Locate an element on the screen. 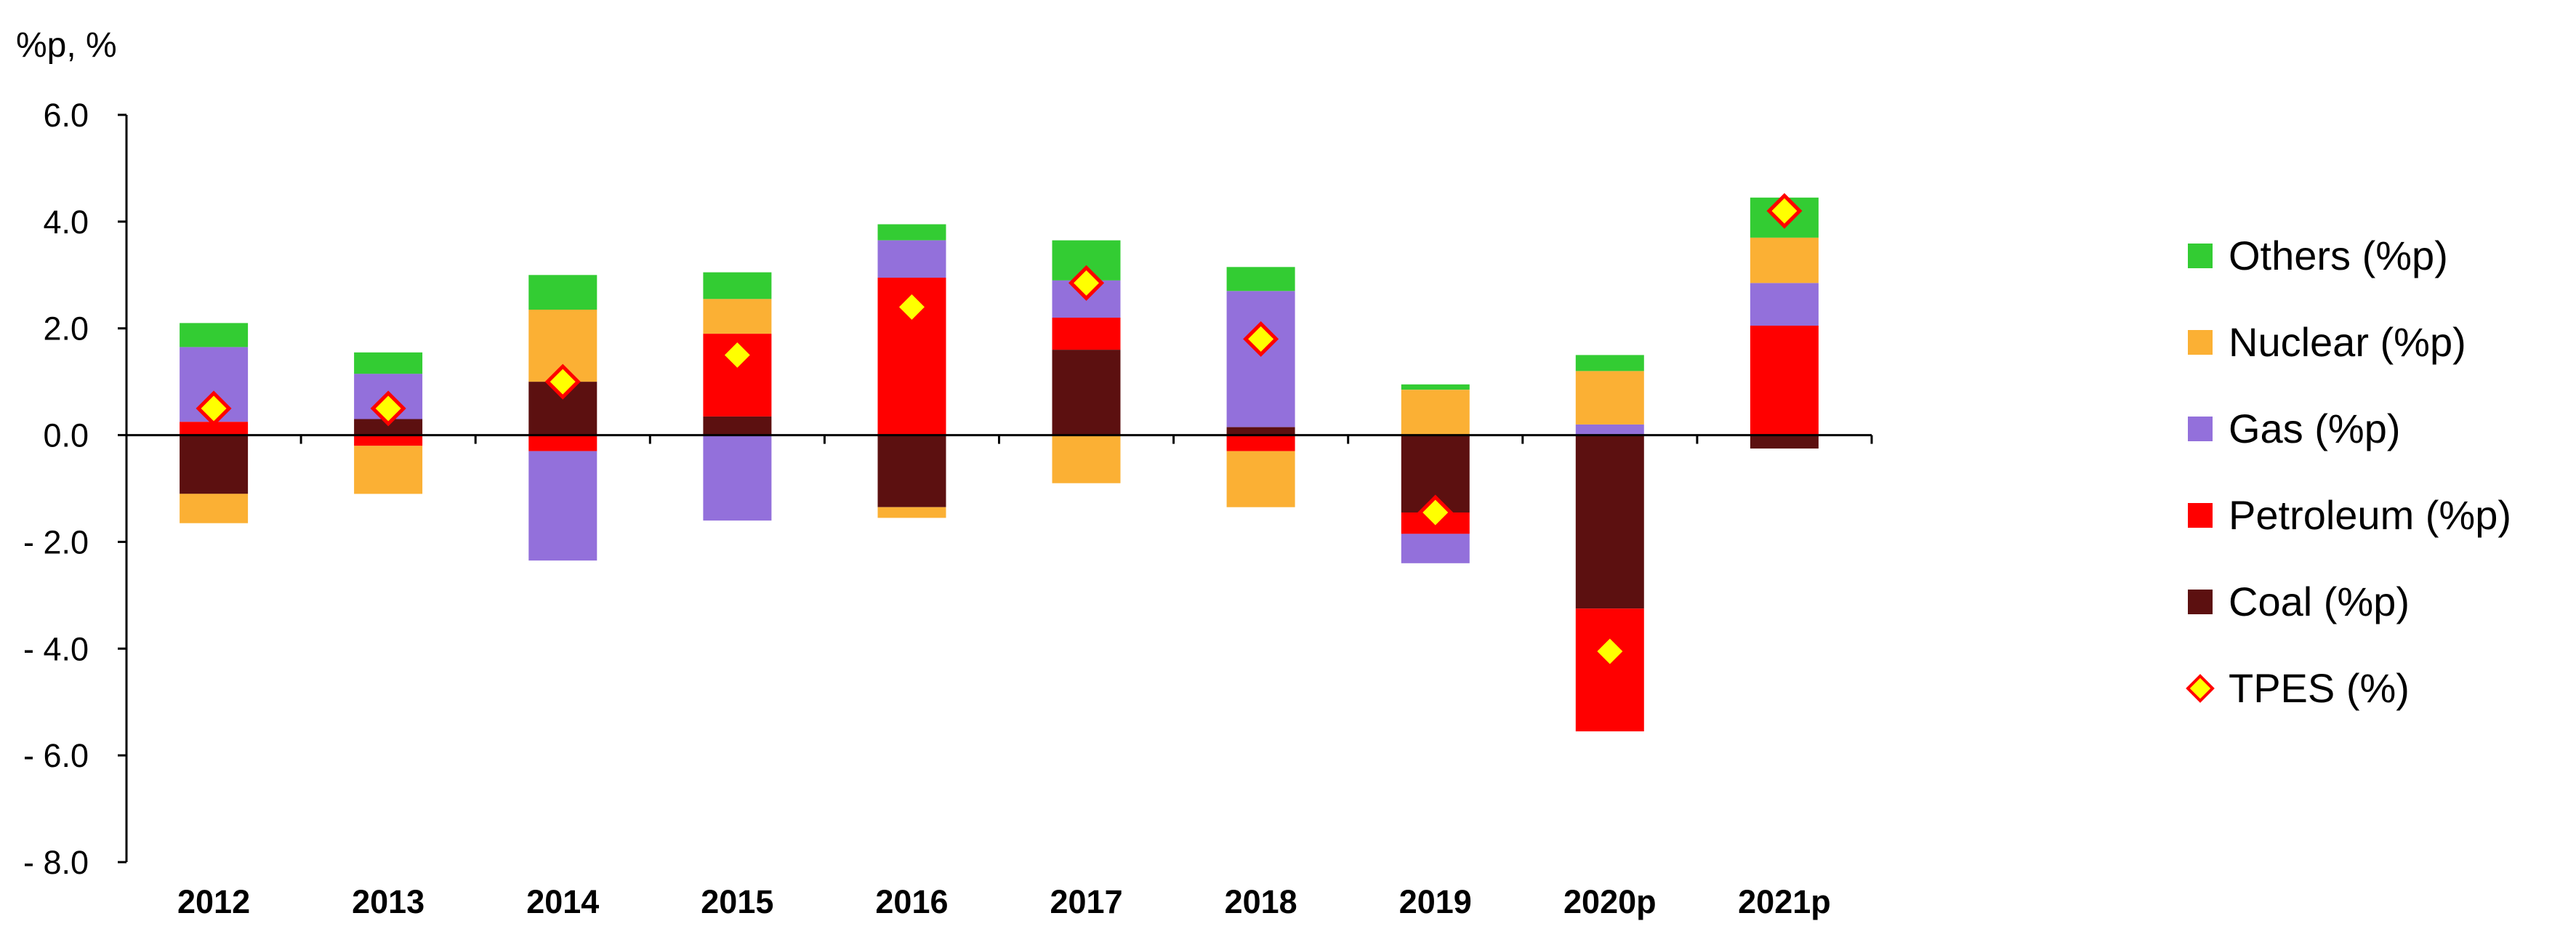  bar-coal-2020p is located at coordinates (1609, 522).